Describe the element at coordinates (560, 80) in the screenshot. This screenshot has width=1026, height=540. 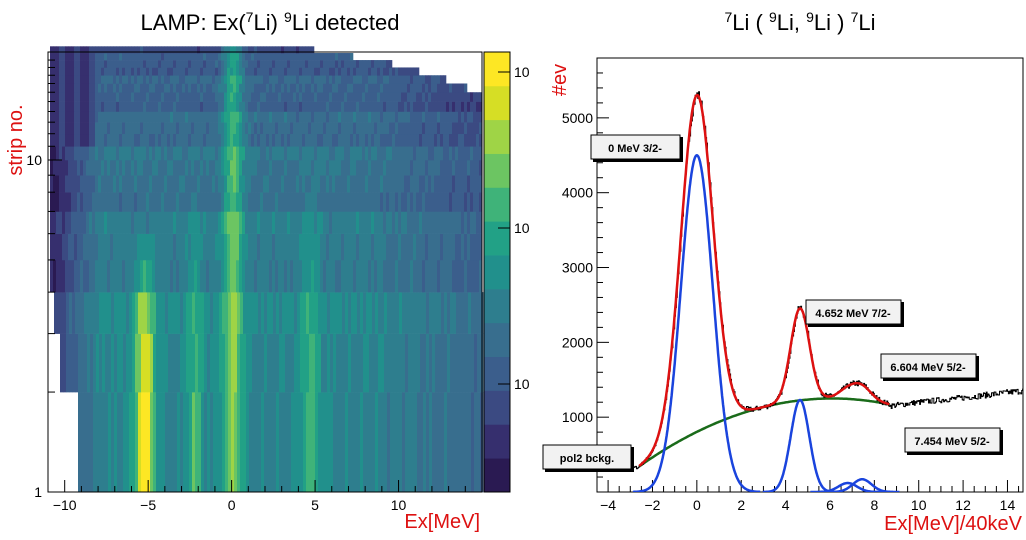
I see `spectrum-ylabel: #ev` at that location.